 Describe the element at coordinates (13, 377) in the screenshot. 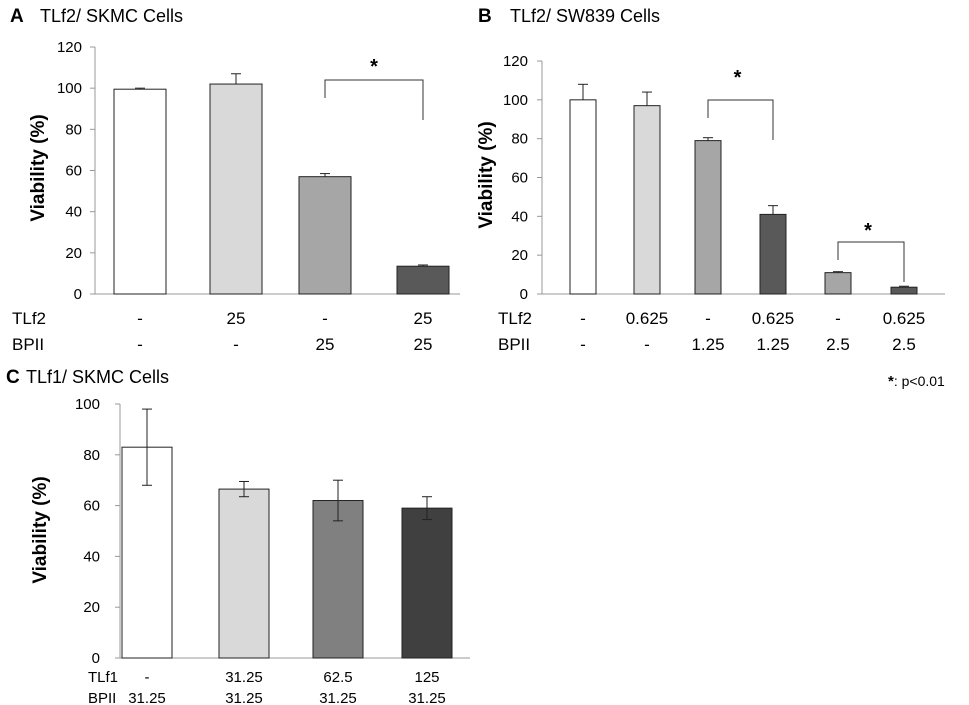

I see `panel-label-c: C` at that location.